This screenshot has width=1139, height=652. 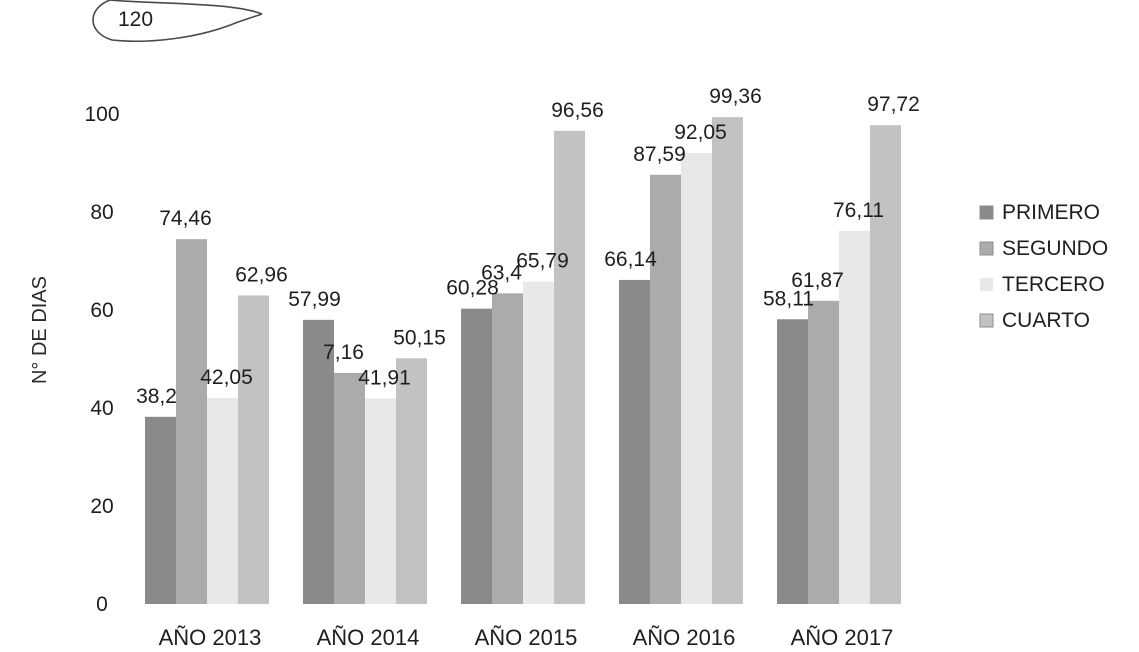 I want to click on y-tick-label: 20, so click(x=101, y=506).